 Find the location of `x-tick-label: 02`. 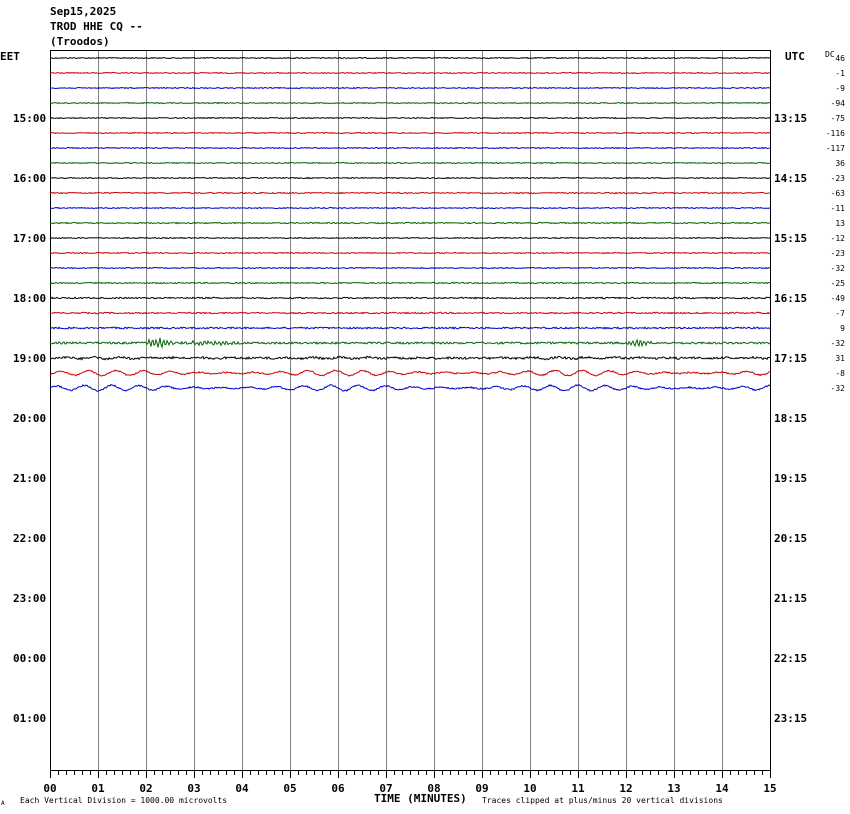

x-tick-label: 02 is located at coordinates (145, 788).